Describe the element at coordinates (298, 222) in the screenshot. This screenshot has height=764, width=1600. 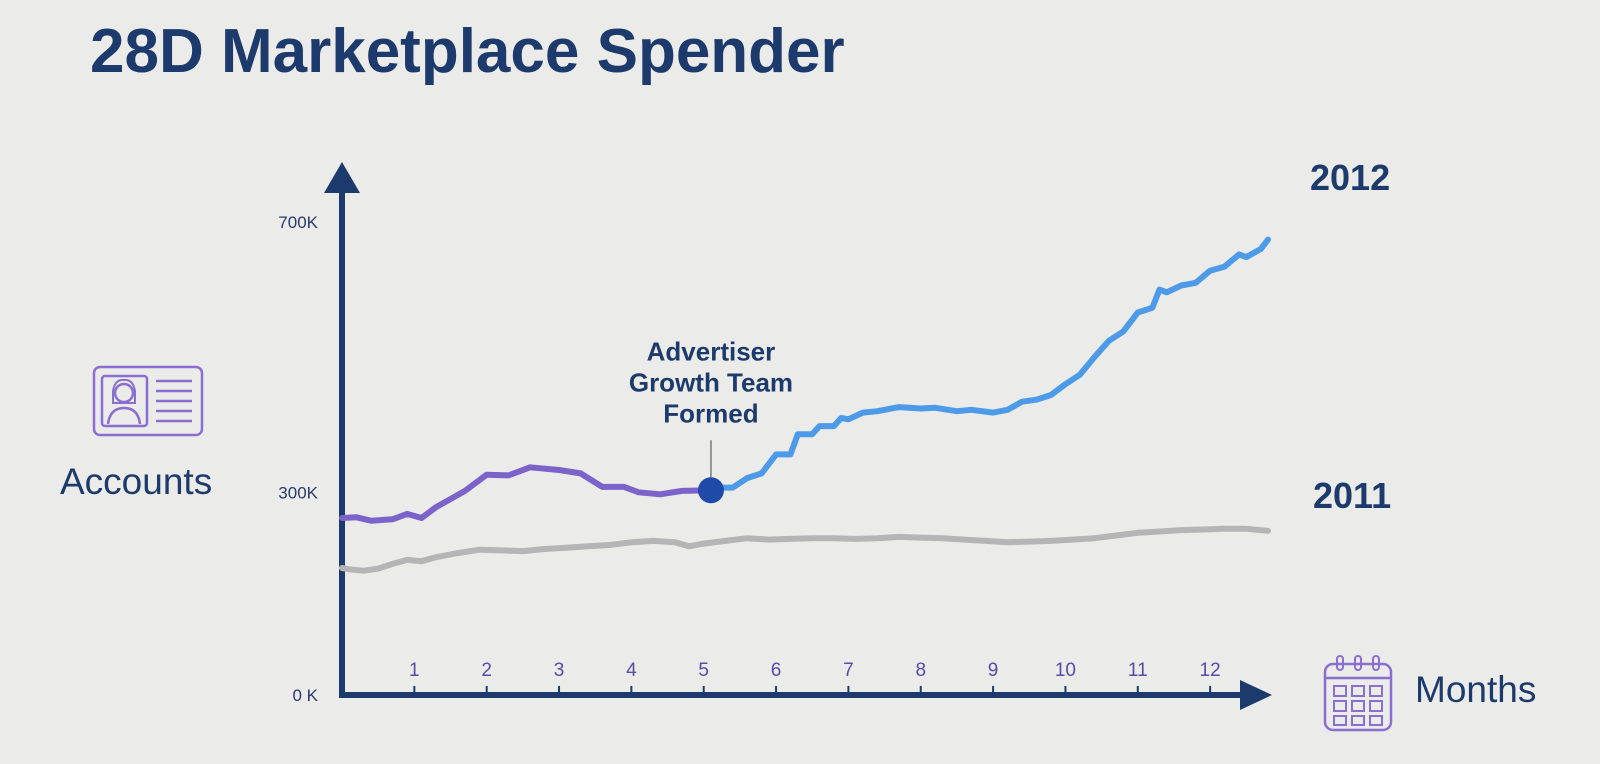
I see `y-tick-label: 700K` at that location.